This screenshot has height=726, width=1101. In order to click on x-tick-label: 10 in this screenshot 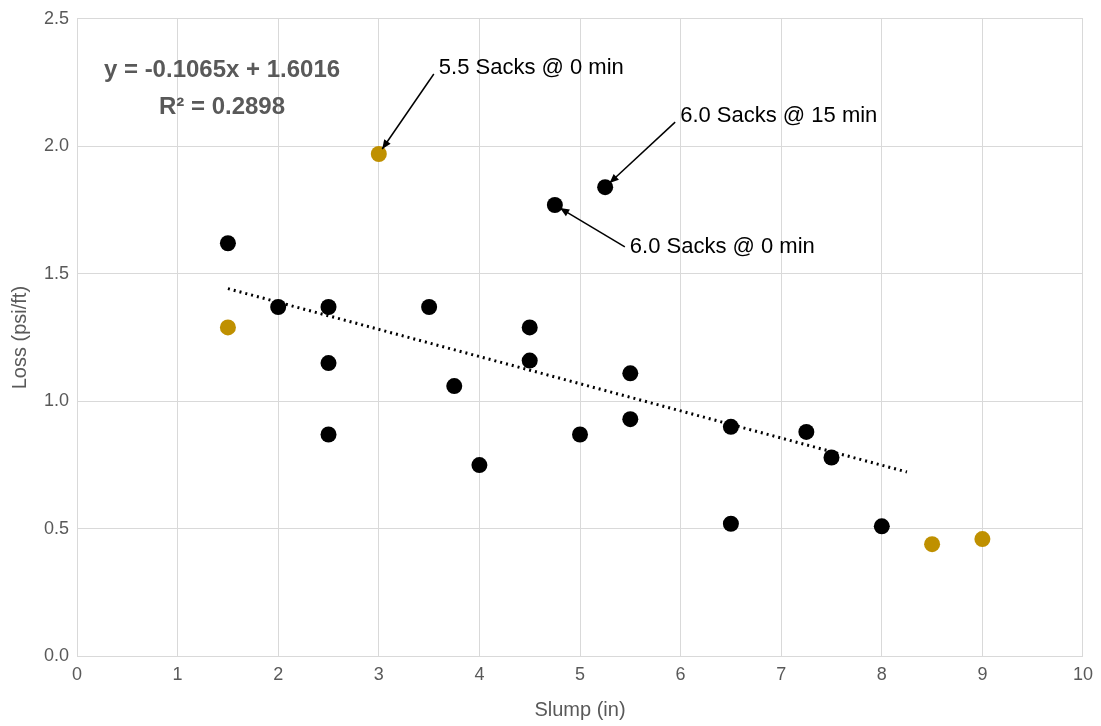, I will do `click(1082, 674)`.